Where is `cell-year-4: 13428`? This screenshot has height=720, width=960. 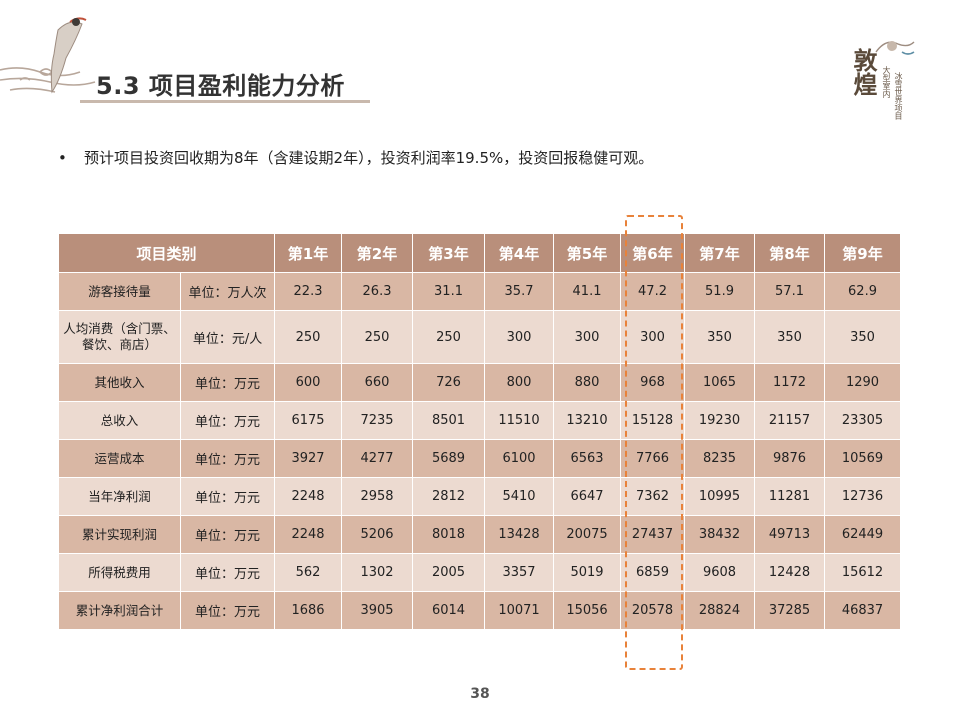 cell-year-4: 13428 is located at coordinates (519, 534).